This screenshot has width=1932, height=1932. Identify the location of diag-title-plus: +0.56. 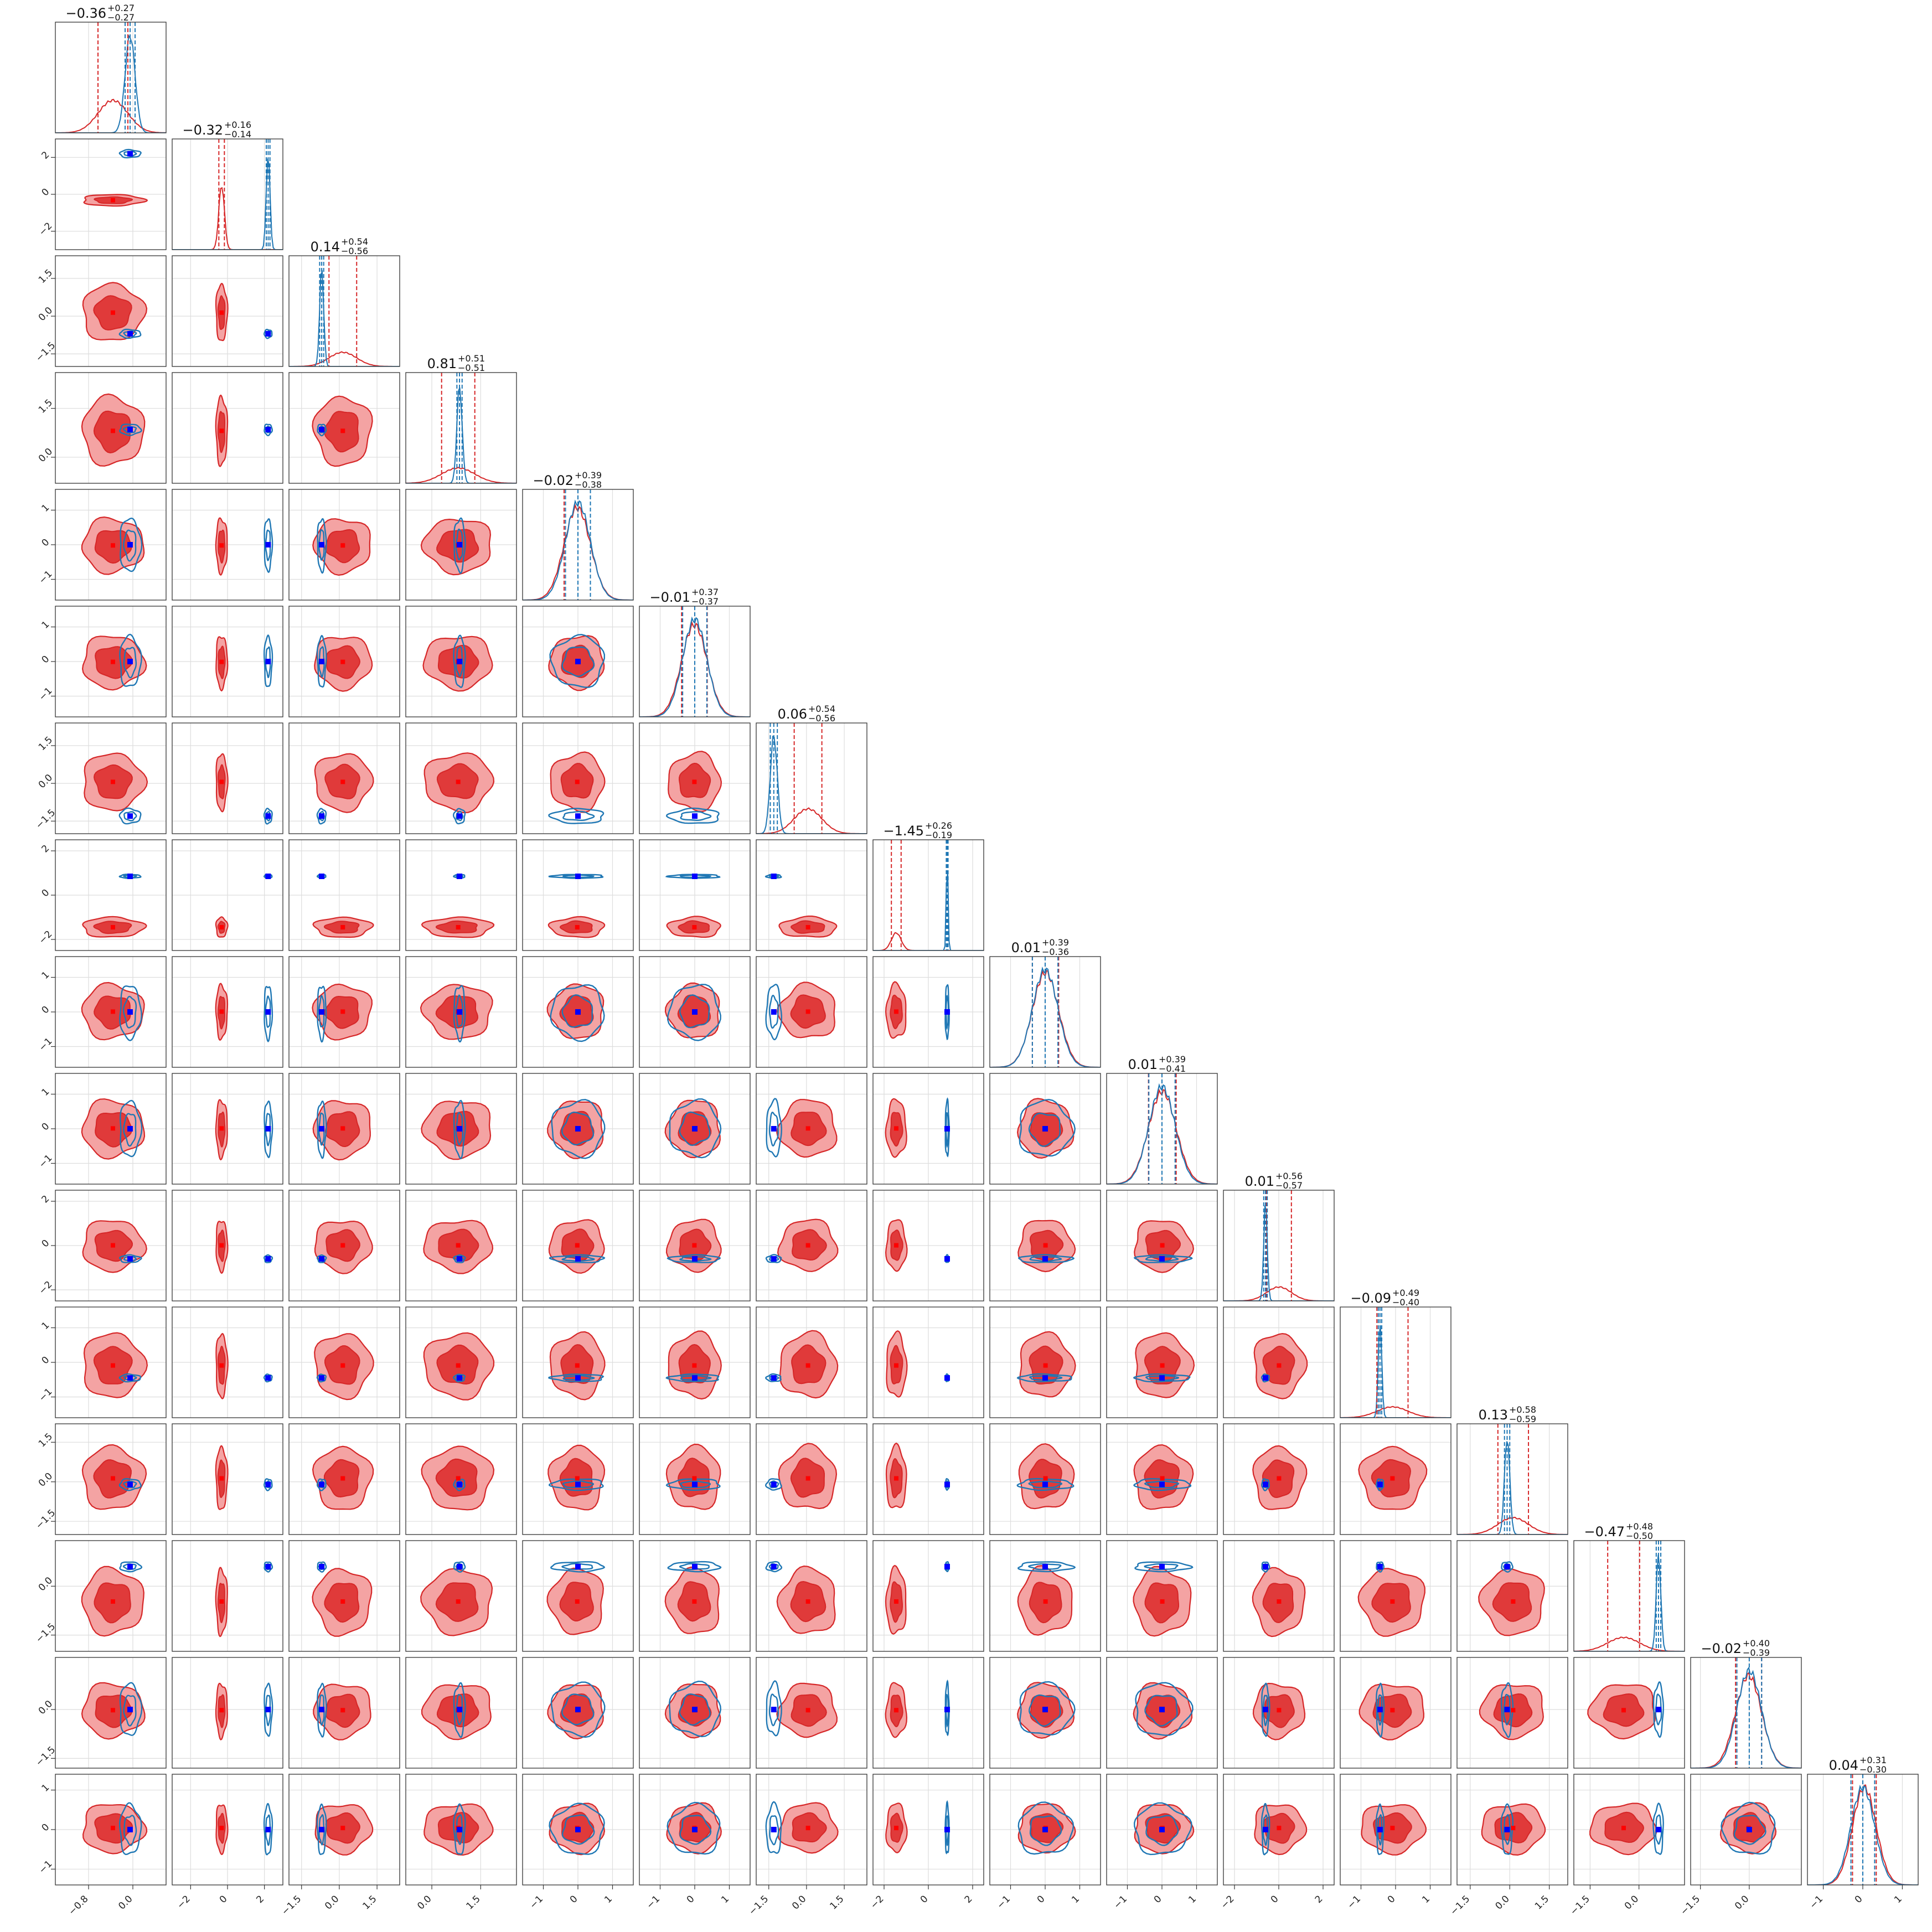
(1289, 1176).